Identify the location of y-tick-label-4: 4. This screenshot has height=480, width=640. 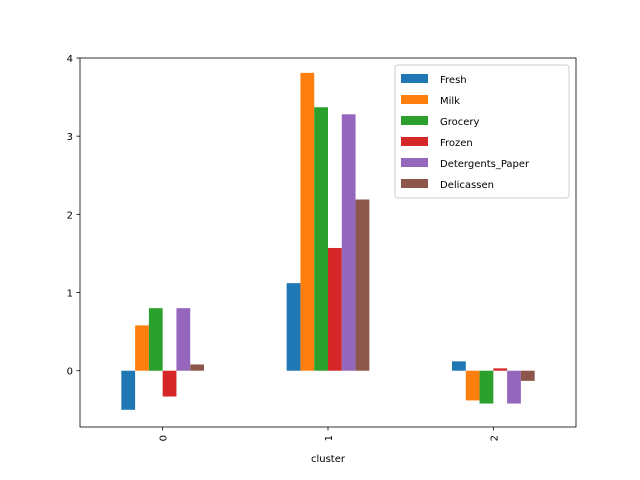
(70, 59).